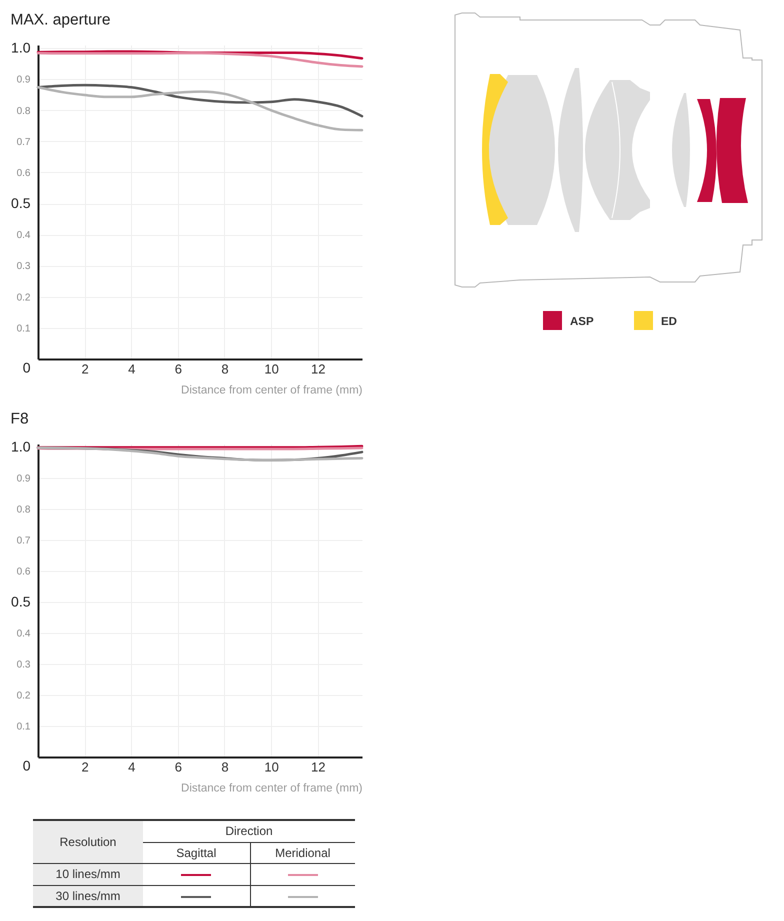 The height and width of the screenshot is (921, 784). I want to click on text: Sagittal, so click(196, 852).